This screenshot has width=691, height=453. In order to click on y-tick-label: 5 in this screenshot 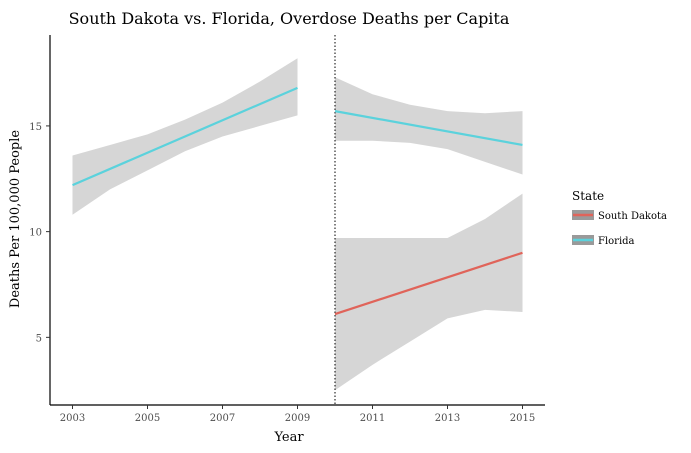, I will do `click(39, 338)`.